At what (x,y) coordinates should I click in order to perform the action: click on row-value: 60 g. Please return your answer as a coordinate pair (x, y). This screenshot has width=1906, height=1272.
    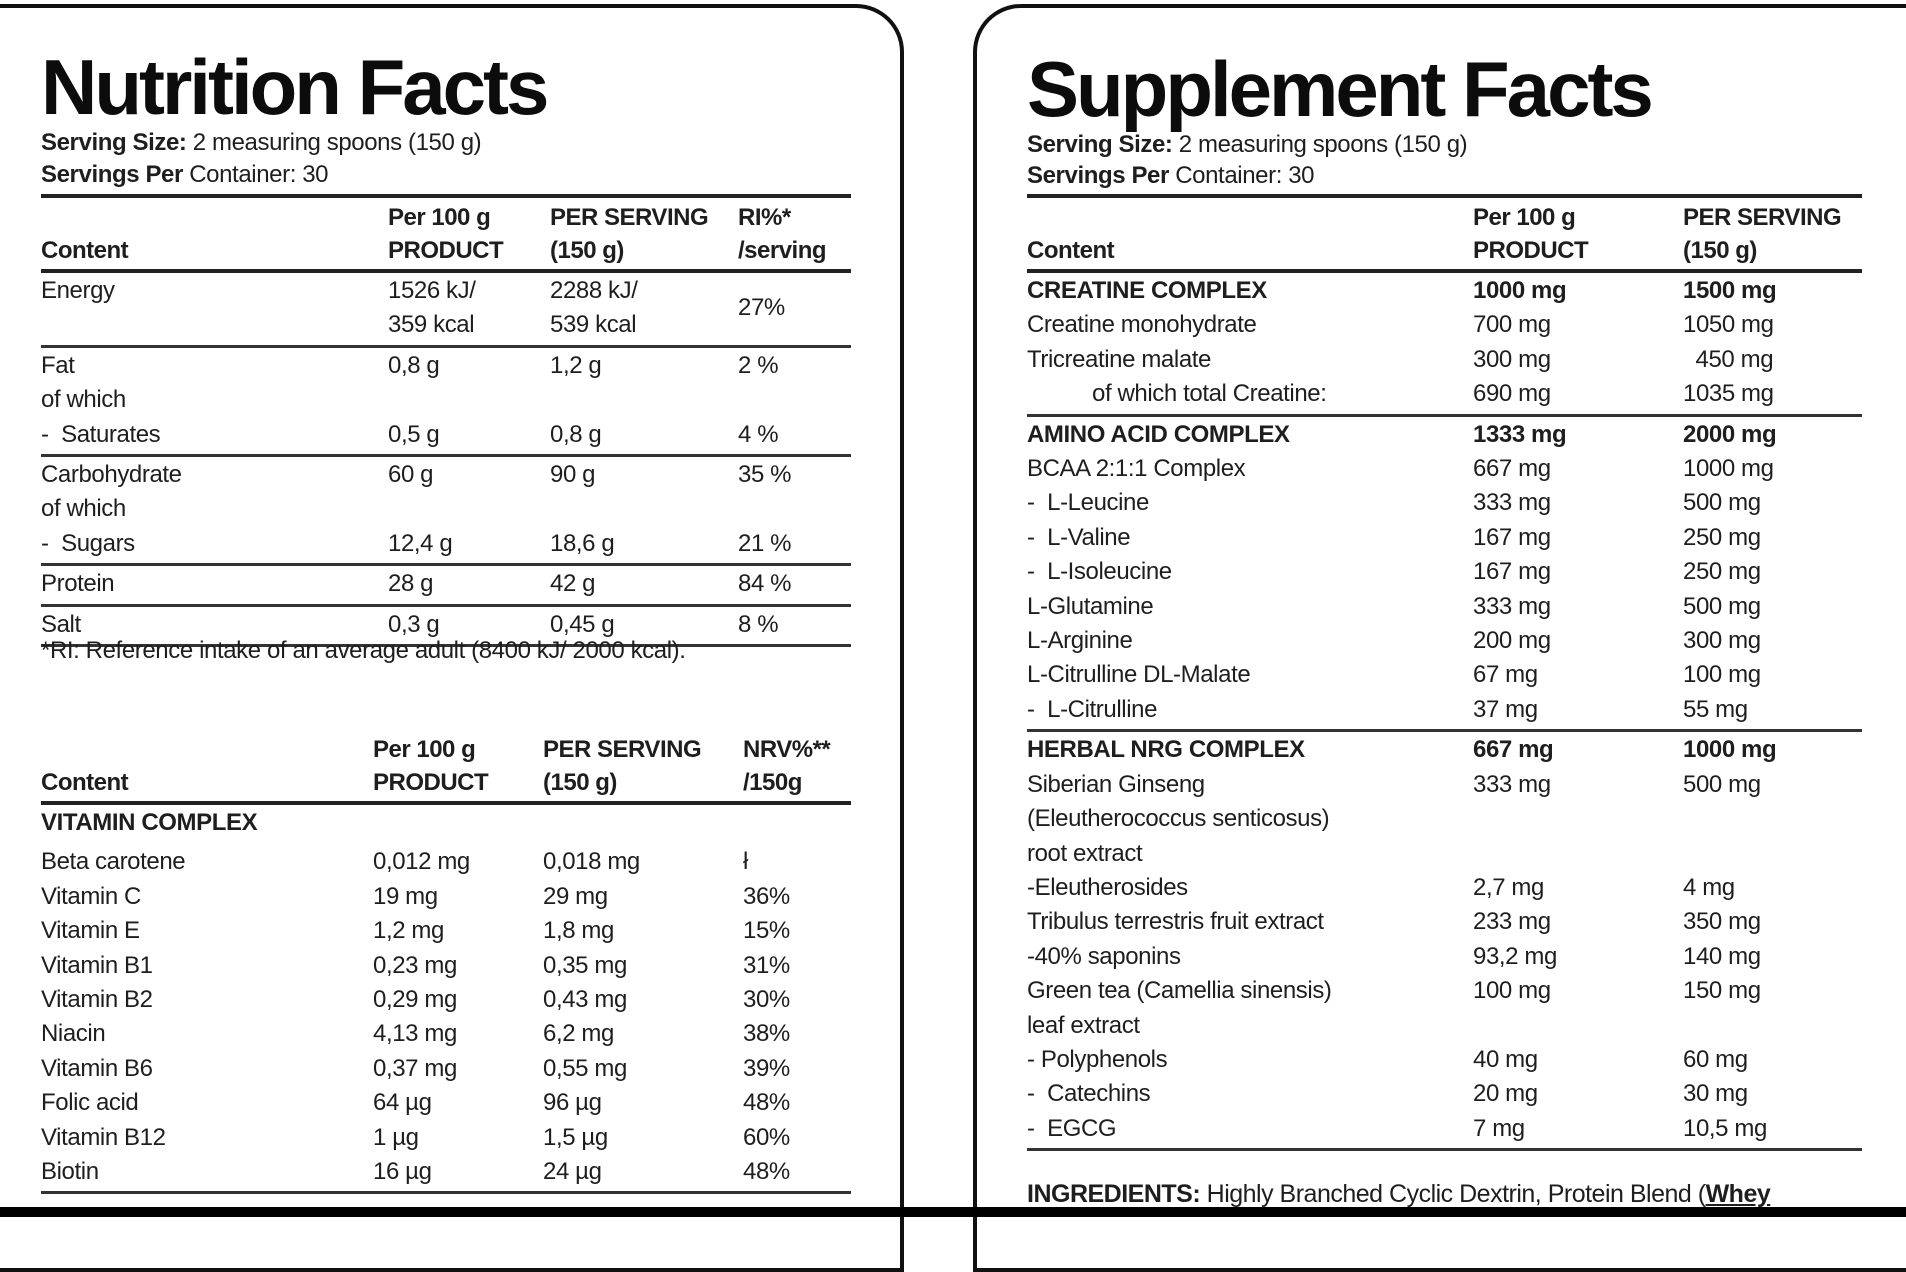
    Looking at the image, I should click on (411, 475).